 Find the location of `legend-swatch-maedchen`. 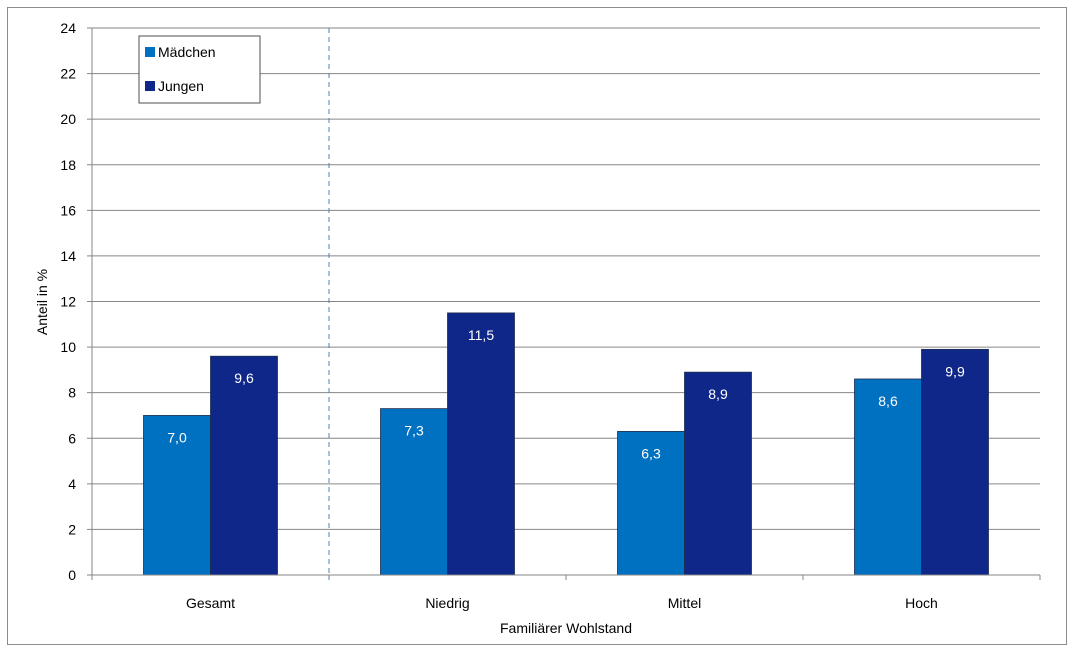

legend-swatch-maedchen is located at coordinates (150, 52).